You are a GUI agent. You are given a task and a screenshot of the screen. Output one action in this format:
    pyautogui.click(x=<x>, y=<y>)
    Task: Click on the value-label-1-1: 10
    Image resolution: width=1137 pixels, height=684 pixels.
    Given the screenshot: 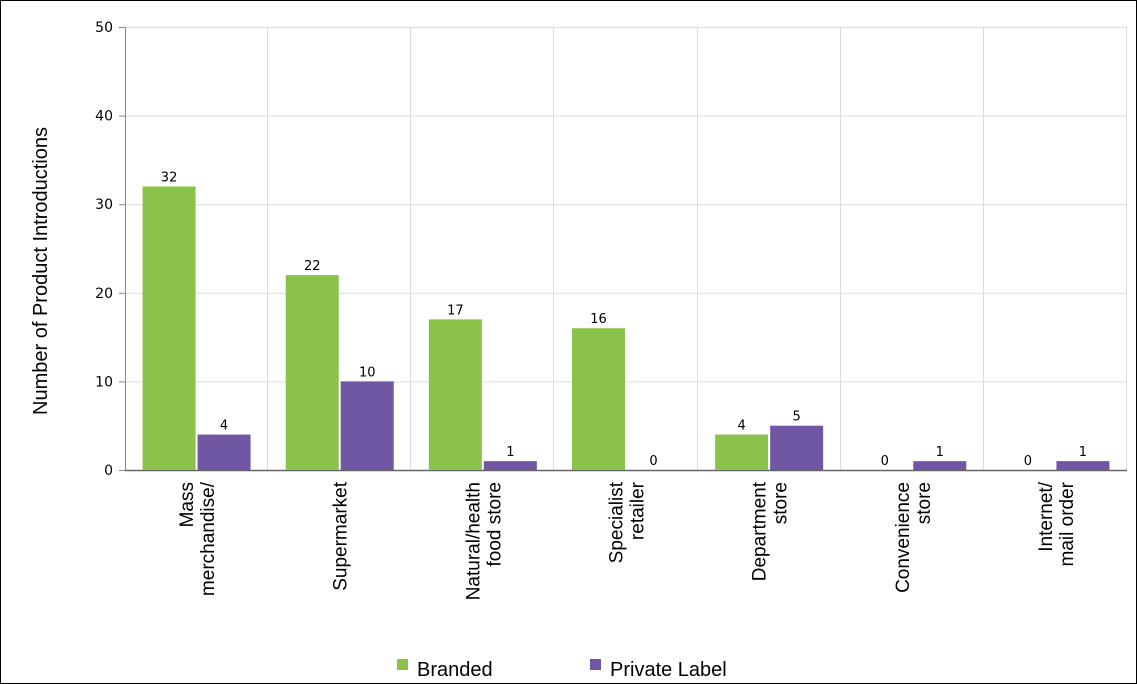 What is the action you would take?
    pyautogui.click(x=367, y=372)
    